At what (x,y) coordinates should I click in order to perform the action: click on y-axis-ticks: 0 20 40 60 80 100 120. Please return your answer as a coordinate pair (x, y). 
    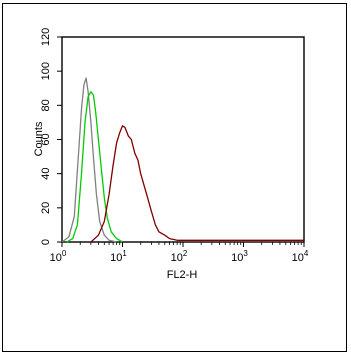
    Looking at the image, I should click on (51, 136).